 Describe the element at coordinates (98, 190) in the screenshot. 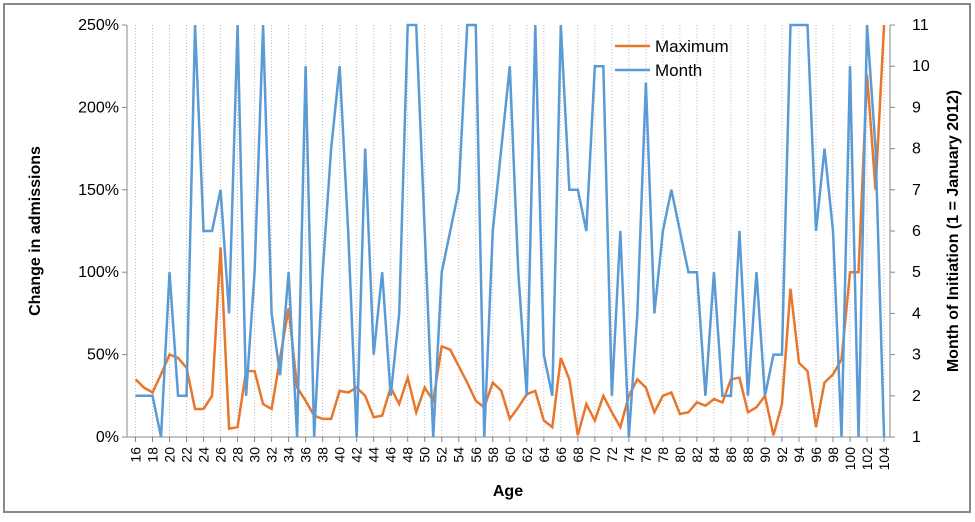

I see `y-tick-label: 150%` at that location.